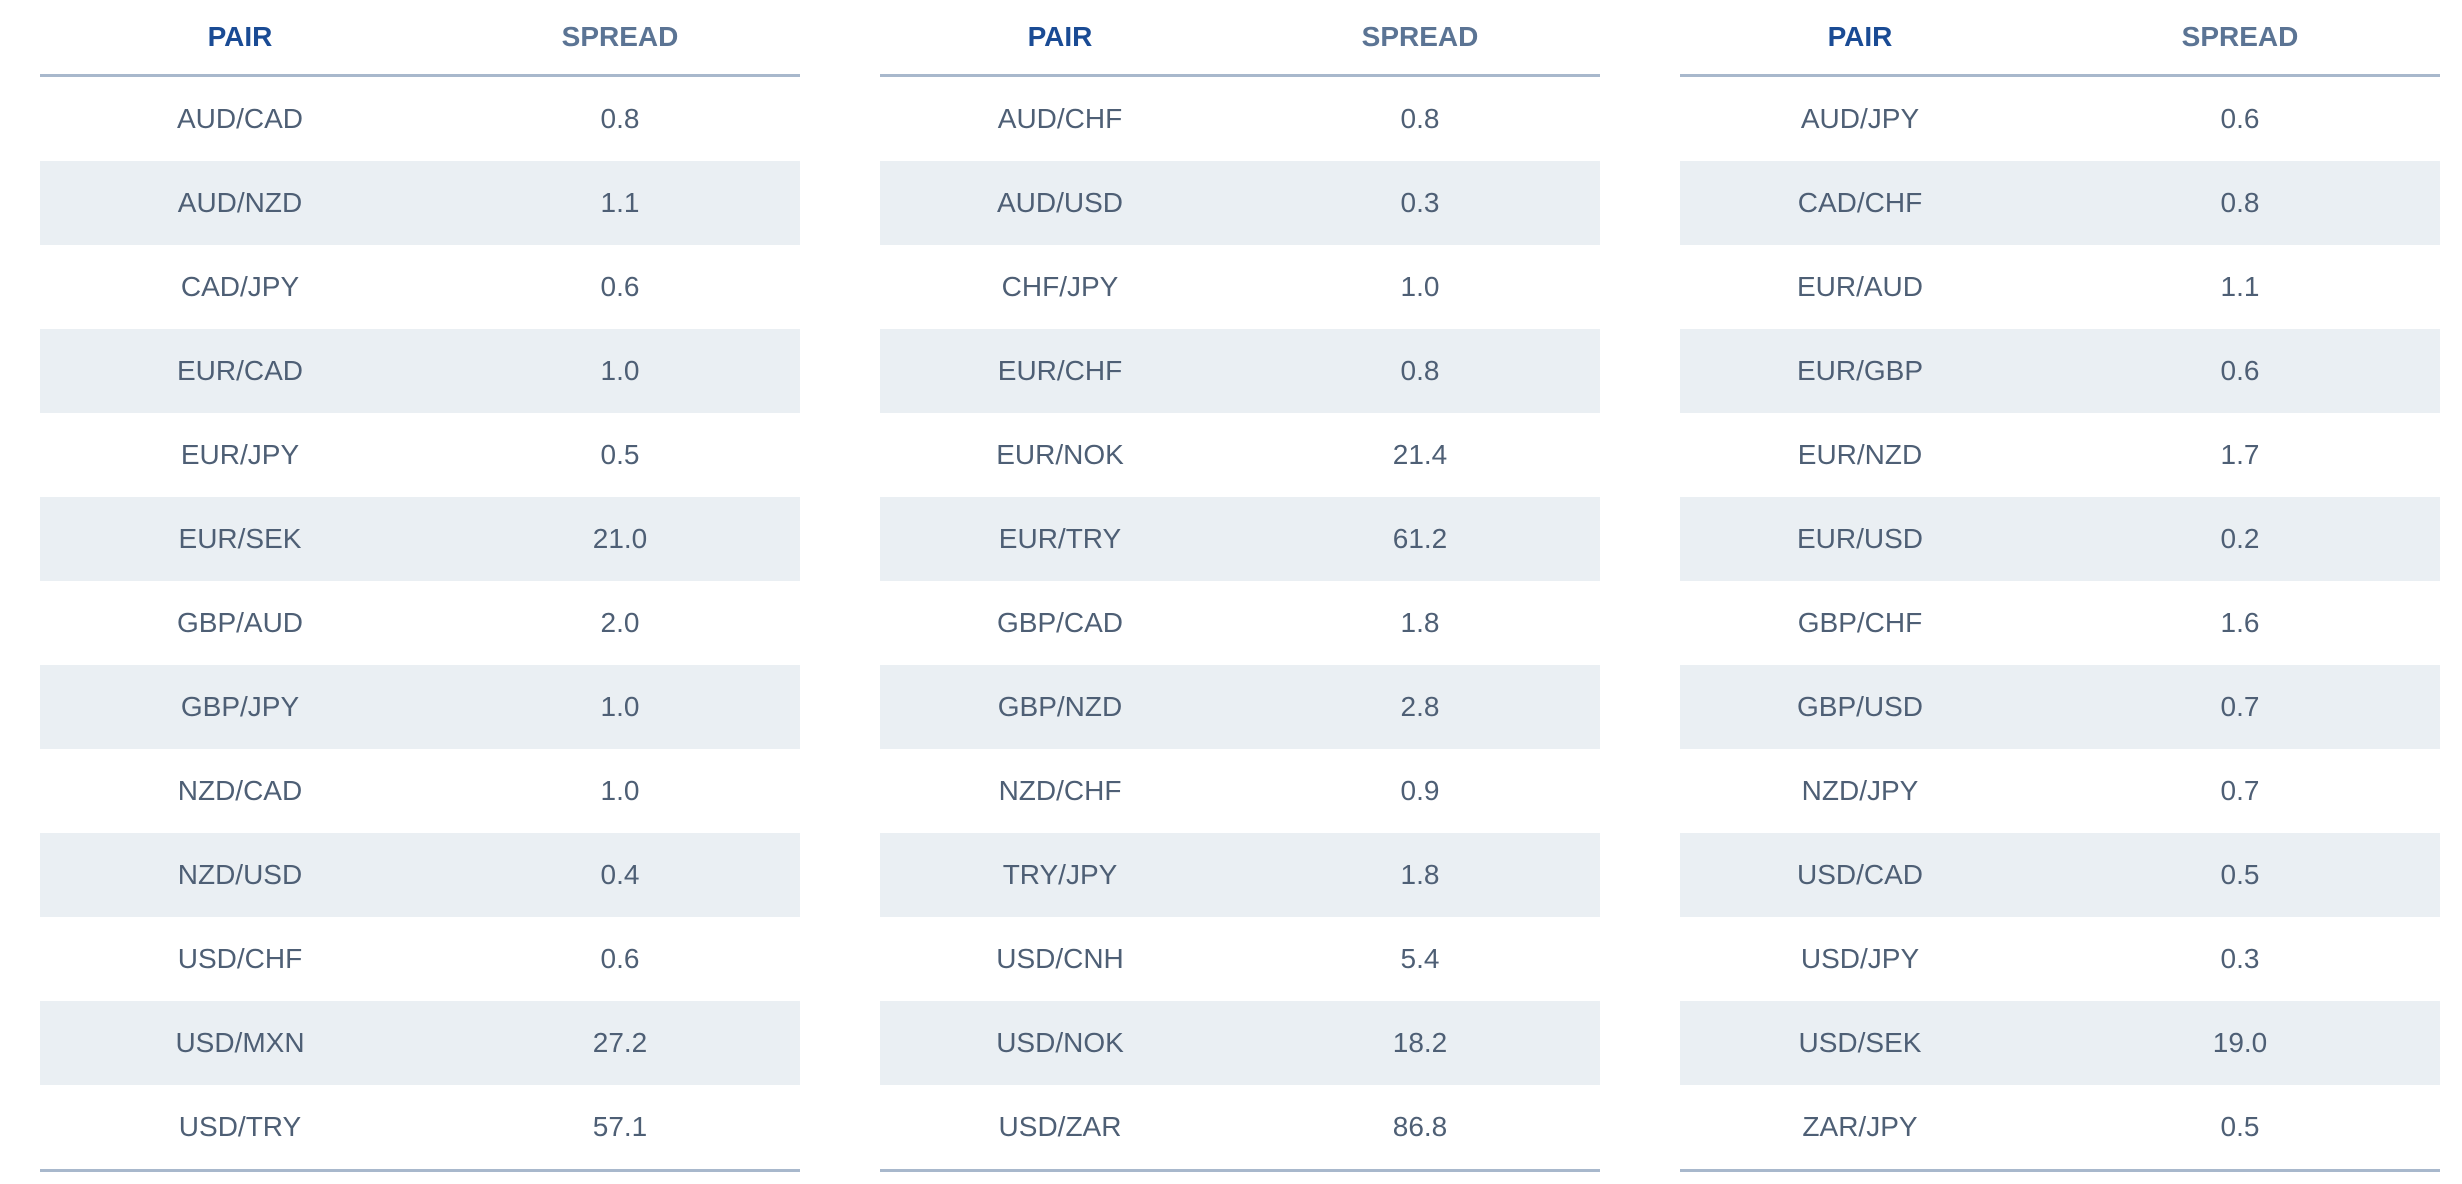 The width and height of the screenshot is (2462, 1184). Describe the element at coordinates (420, 623) in the screenshot. I see `table-row: GBP/AUD 2.0` at that location.